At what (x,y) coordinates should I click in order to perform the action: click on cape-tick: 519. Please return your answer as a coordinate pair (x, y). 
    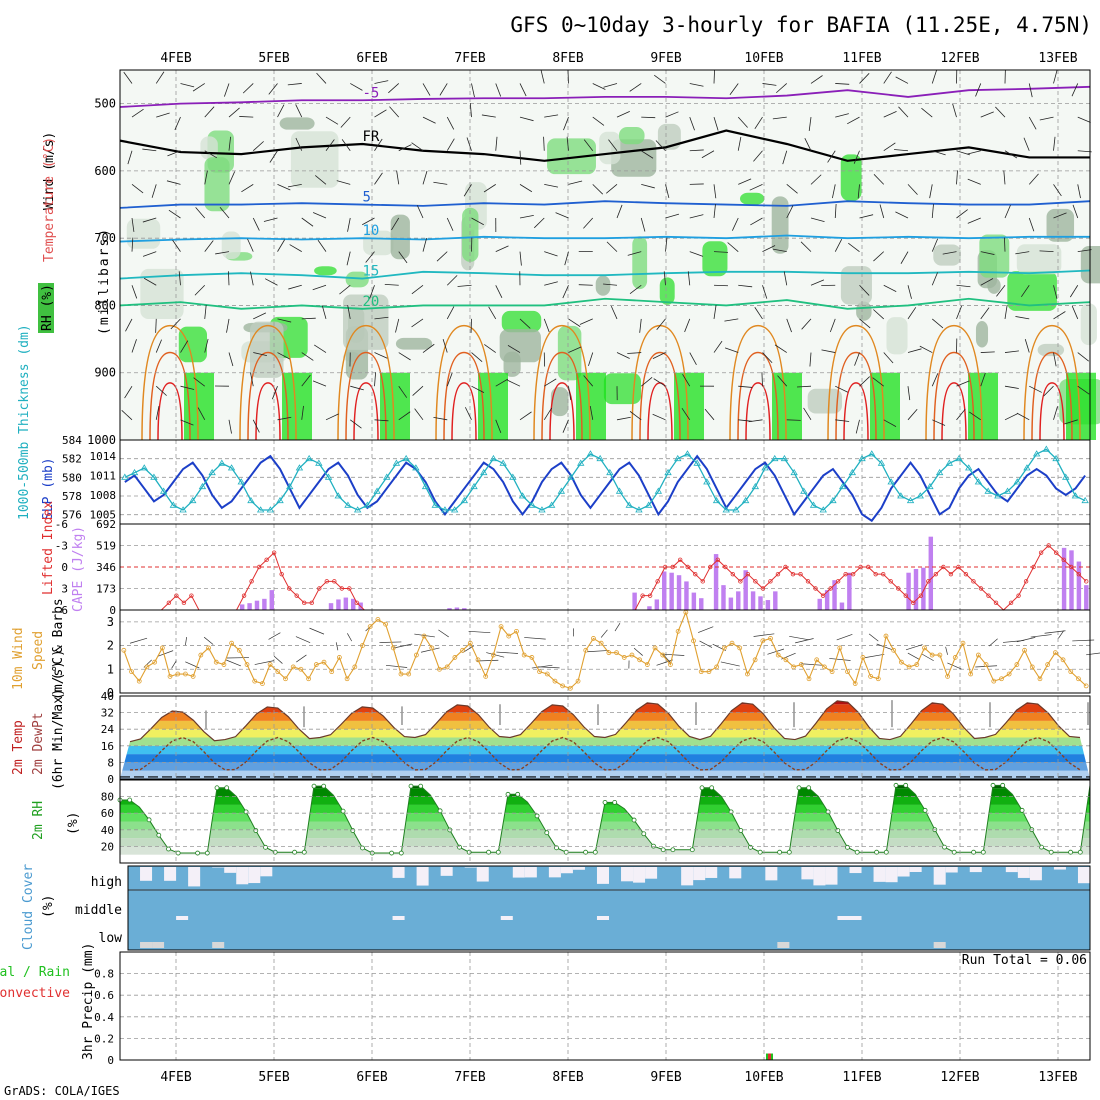
    Looking at the image, I should click on (106, 546).